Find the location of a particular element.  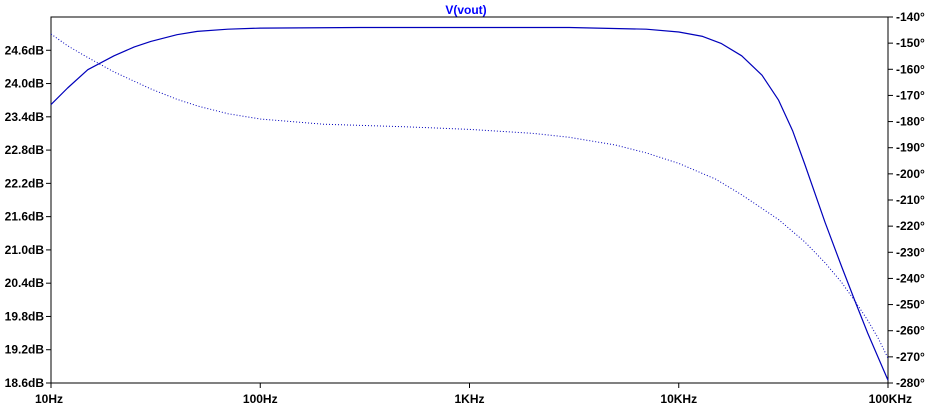

right-y-tick-label: -190° is located at coordinates (910, 148).